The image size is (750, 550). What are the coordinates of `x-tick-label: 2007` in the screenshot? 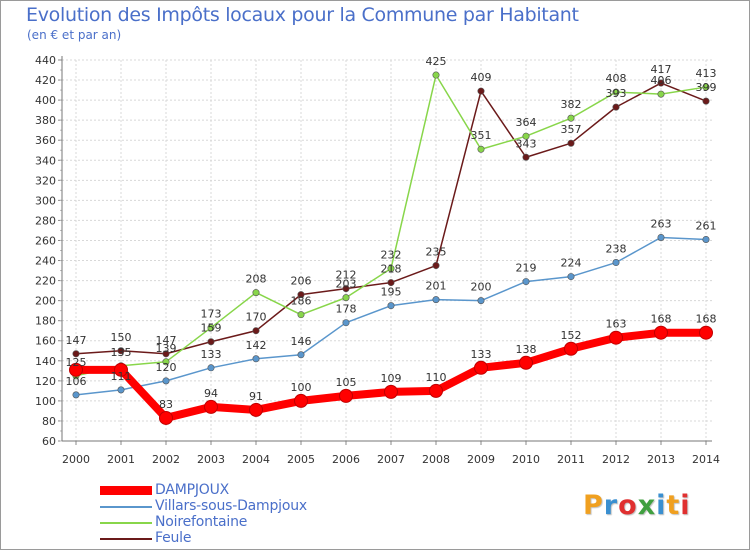 It's located at (391, 459).